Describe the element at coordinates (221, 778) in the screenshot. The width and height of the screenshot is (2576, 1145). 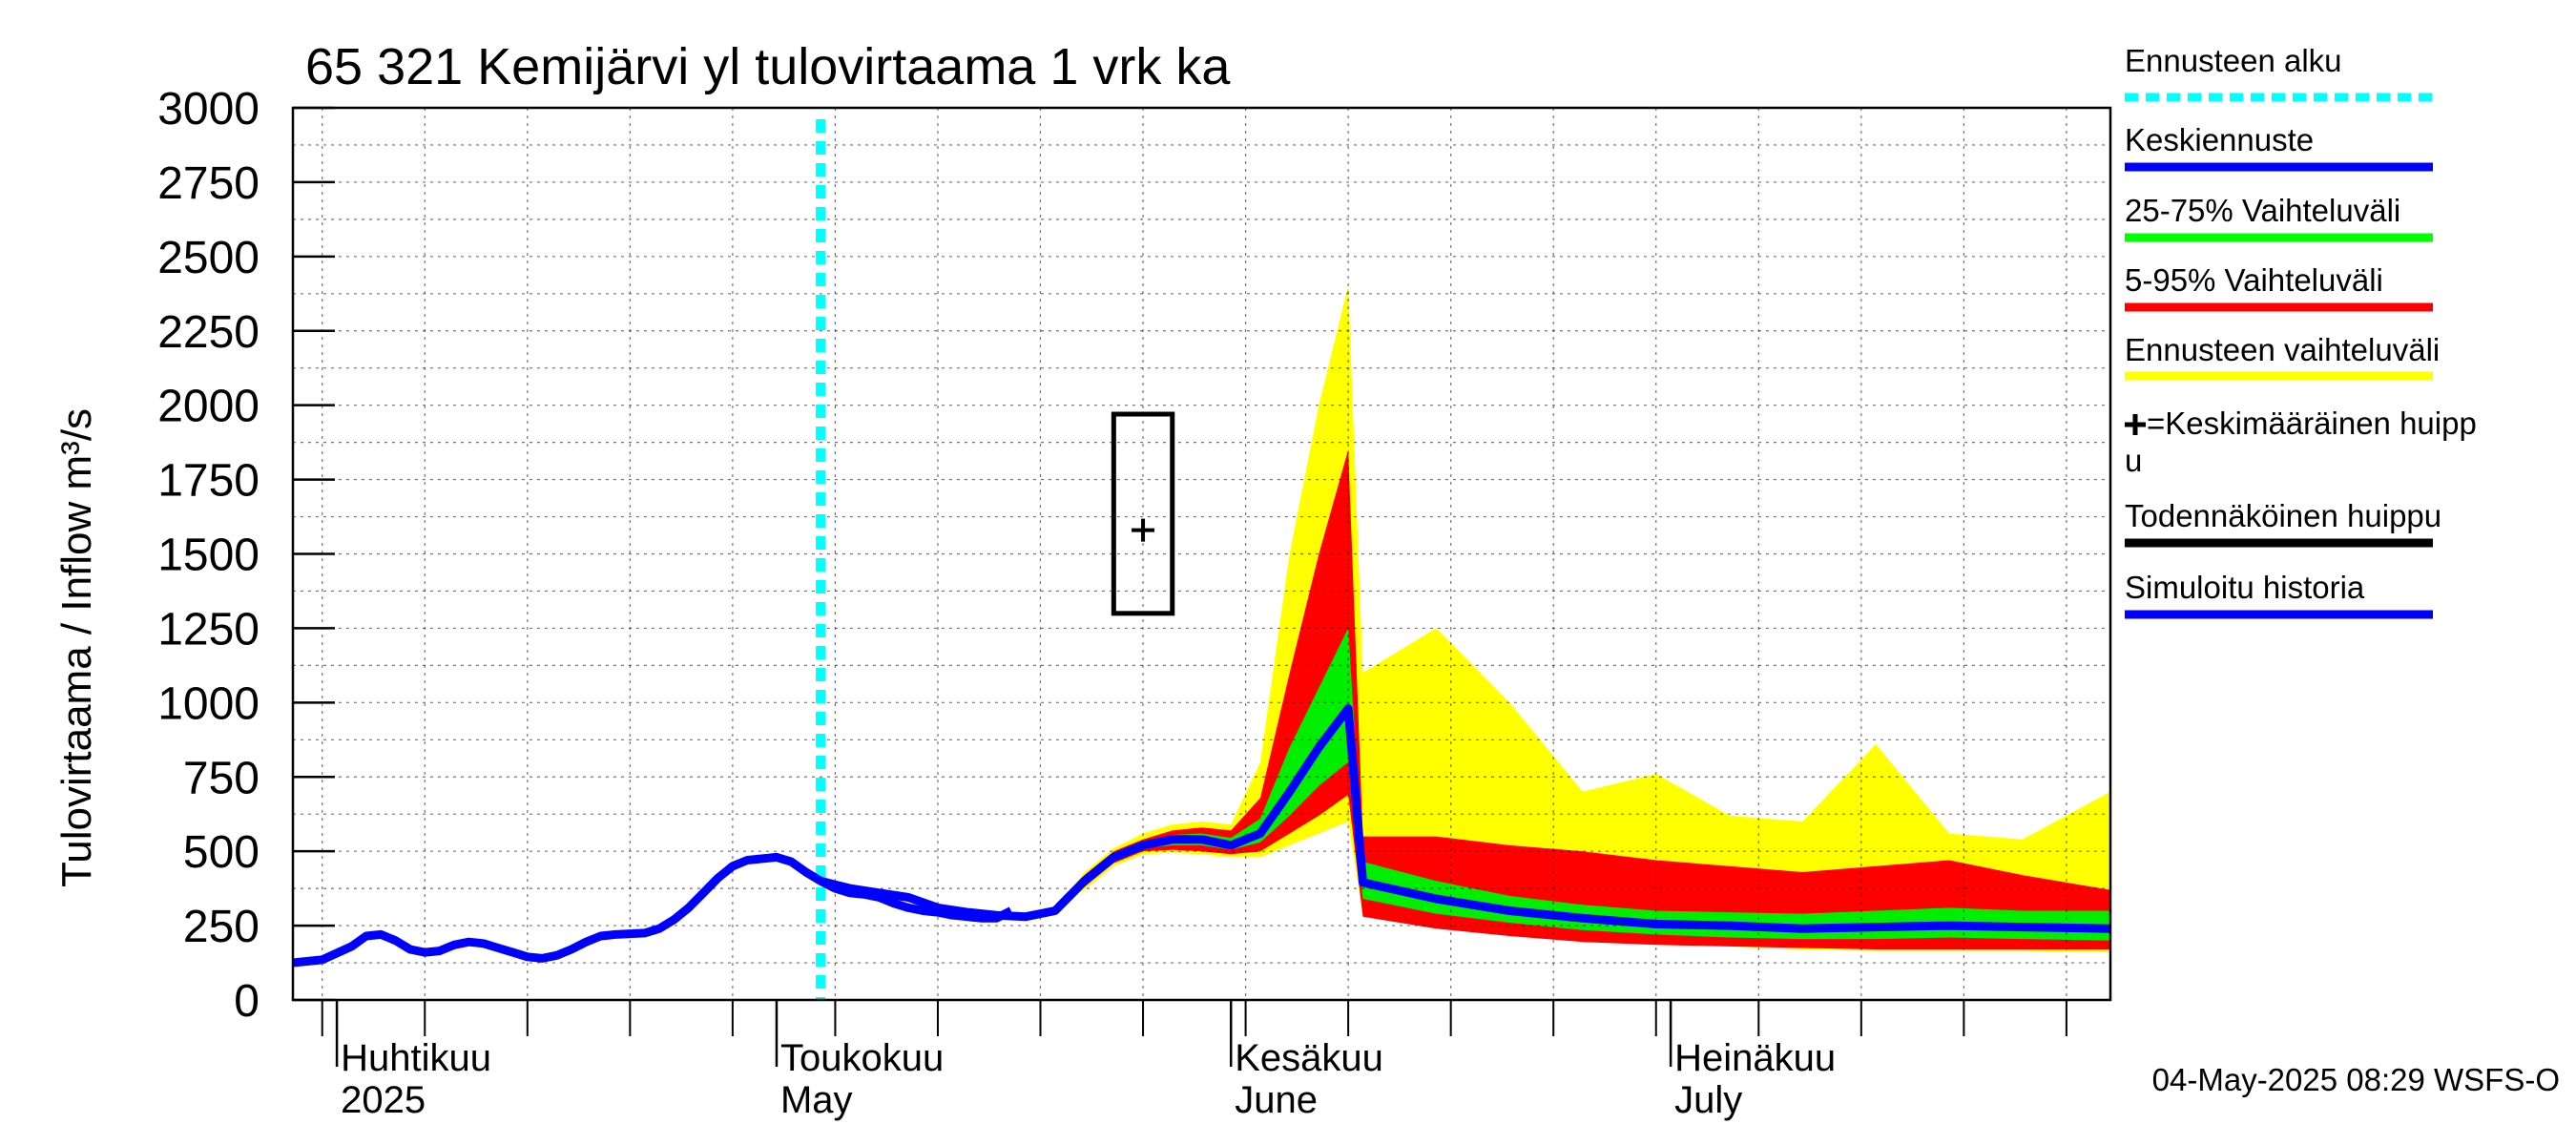
I see `y-tick-label: 750` at that location.